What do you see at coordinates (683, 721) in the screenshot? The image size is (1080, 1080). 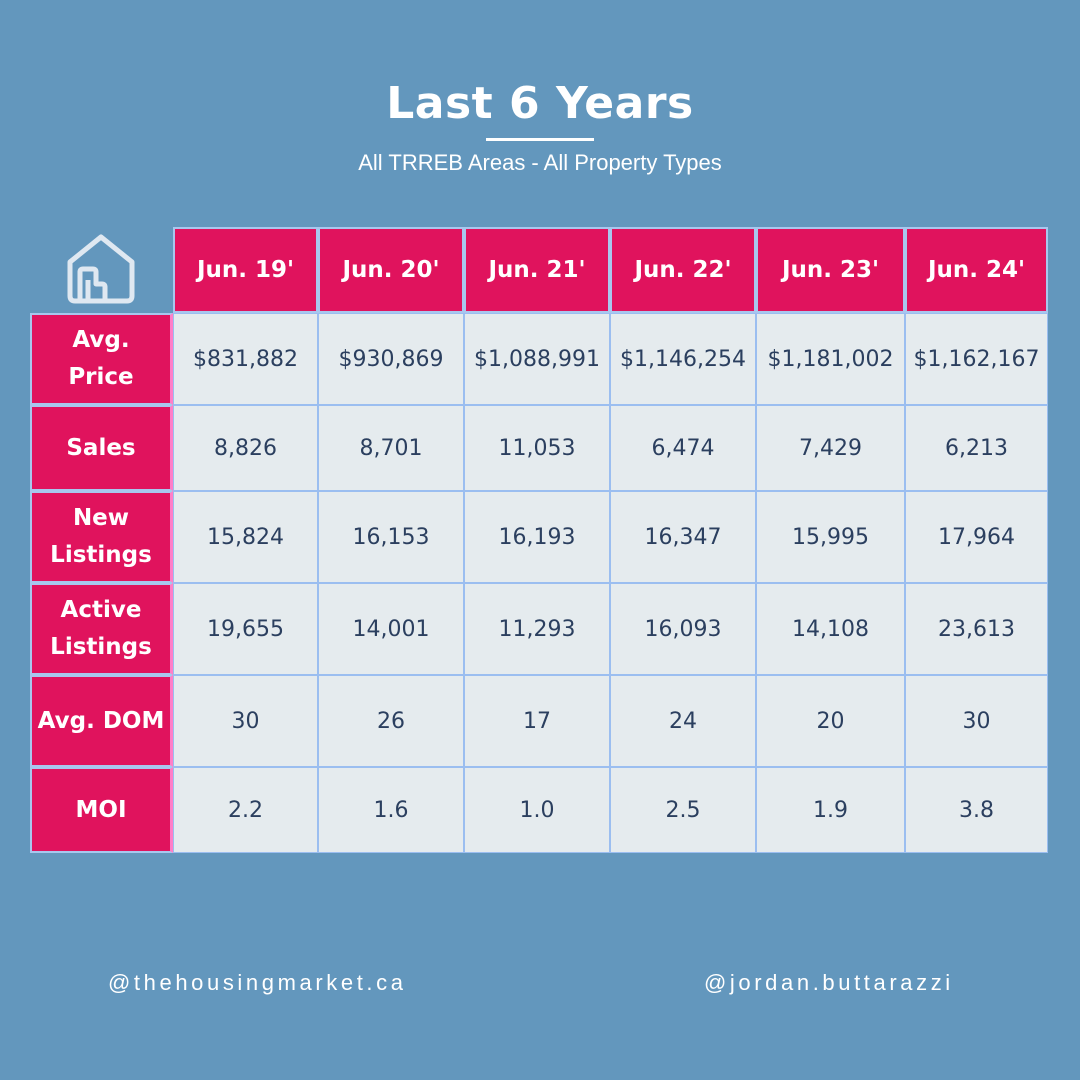 I see `table-cell: 24` at bounding box center [683, 721].